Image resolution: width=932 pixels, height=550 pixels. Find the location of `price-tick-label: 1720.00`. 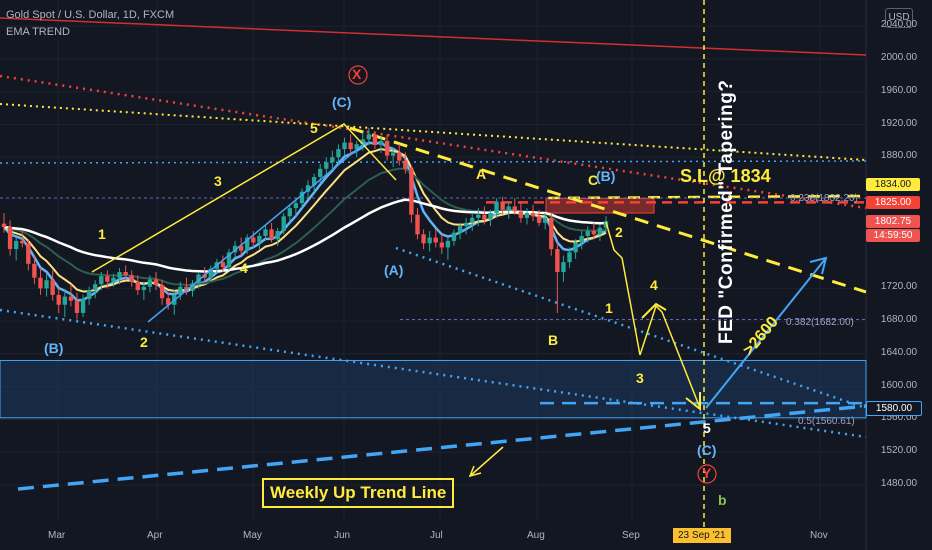

price-tick-label: 1720.00 is located at coordinates (899, 287).